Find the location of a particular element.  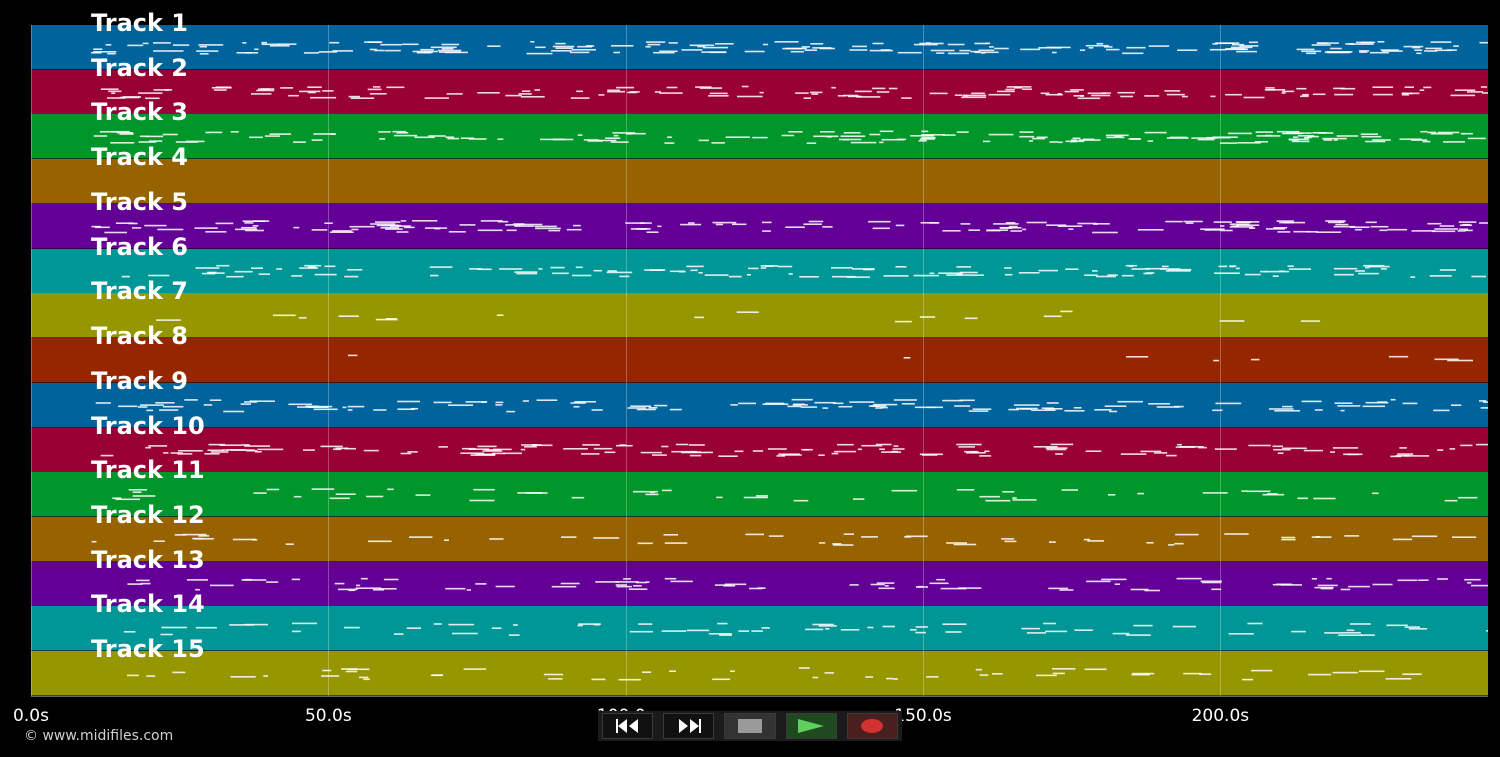

fast-forward-icon is located at coordinates (689, 726).